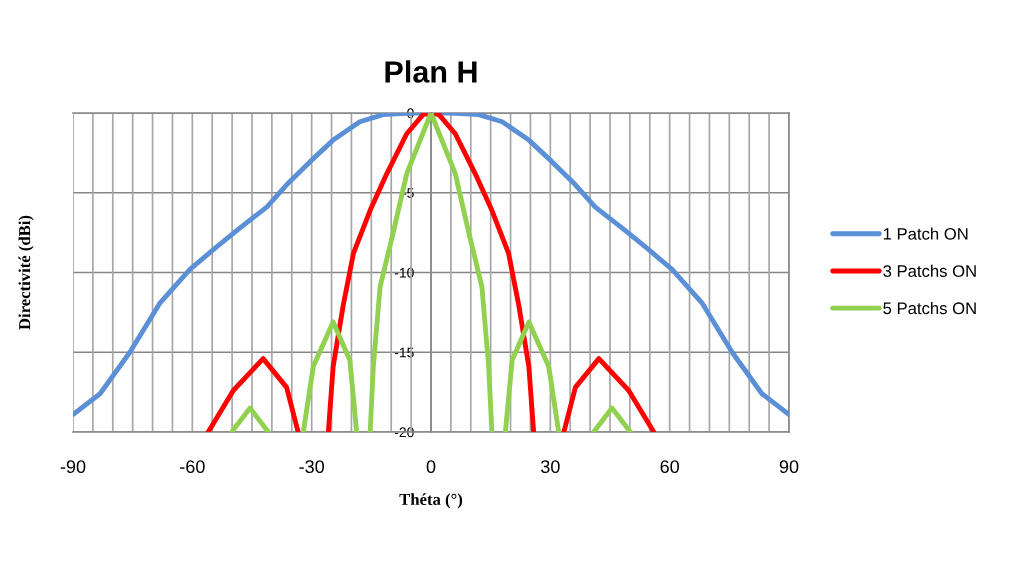  What do you see at coordinates (929, 308) in the screenshot?
I see `legend-label: 5 Patchs ON` at bounding box center [929, 308].